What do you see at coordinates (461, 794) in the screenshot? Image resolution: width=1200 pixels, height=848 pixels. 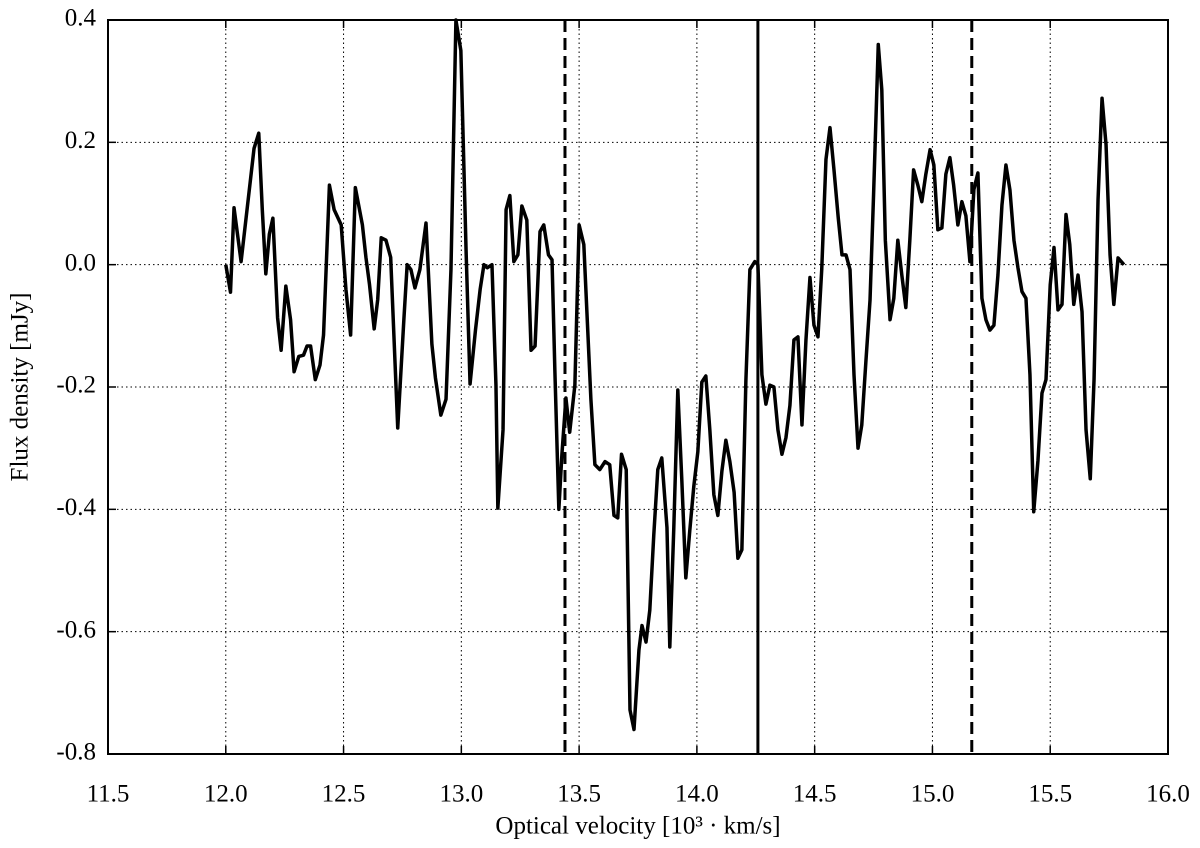 I see `x-tick-label: 13.0` at bounding box center [461, 794].